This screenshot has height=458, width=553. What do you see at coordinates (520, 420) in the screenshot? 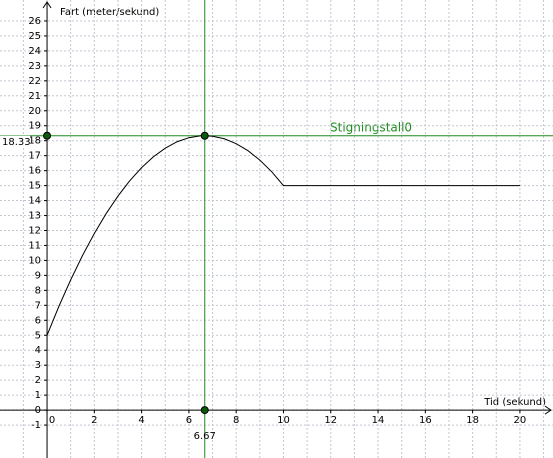
I see `x-tick-label: 20` at bounding box center [520, 420].